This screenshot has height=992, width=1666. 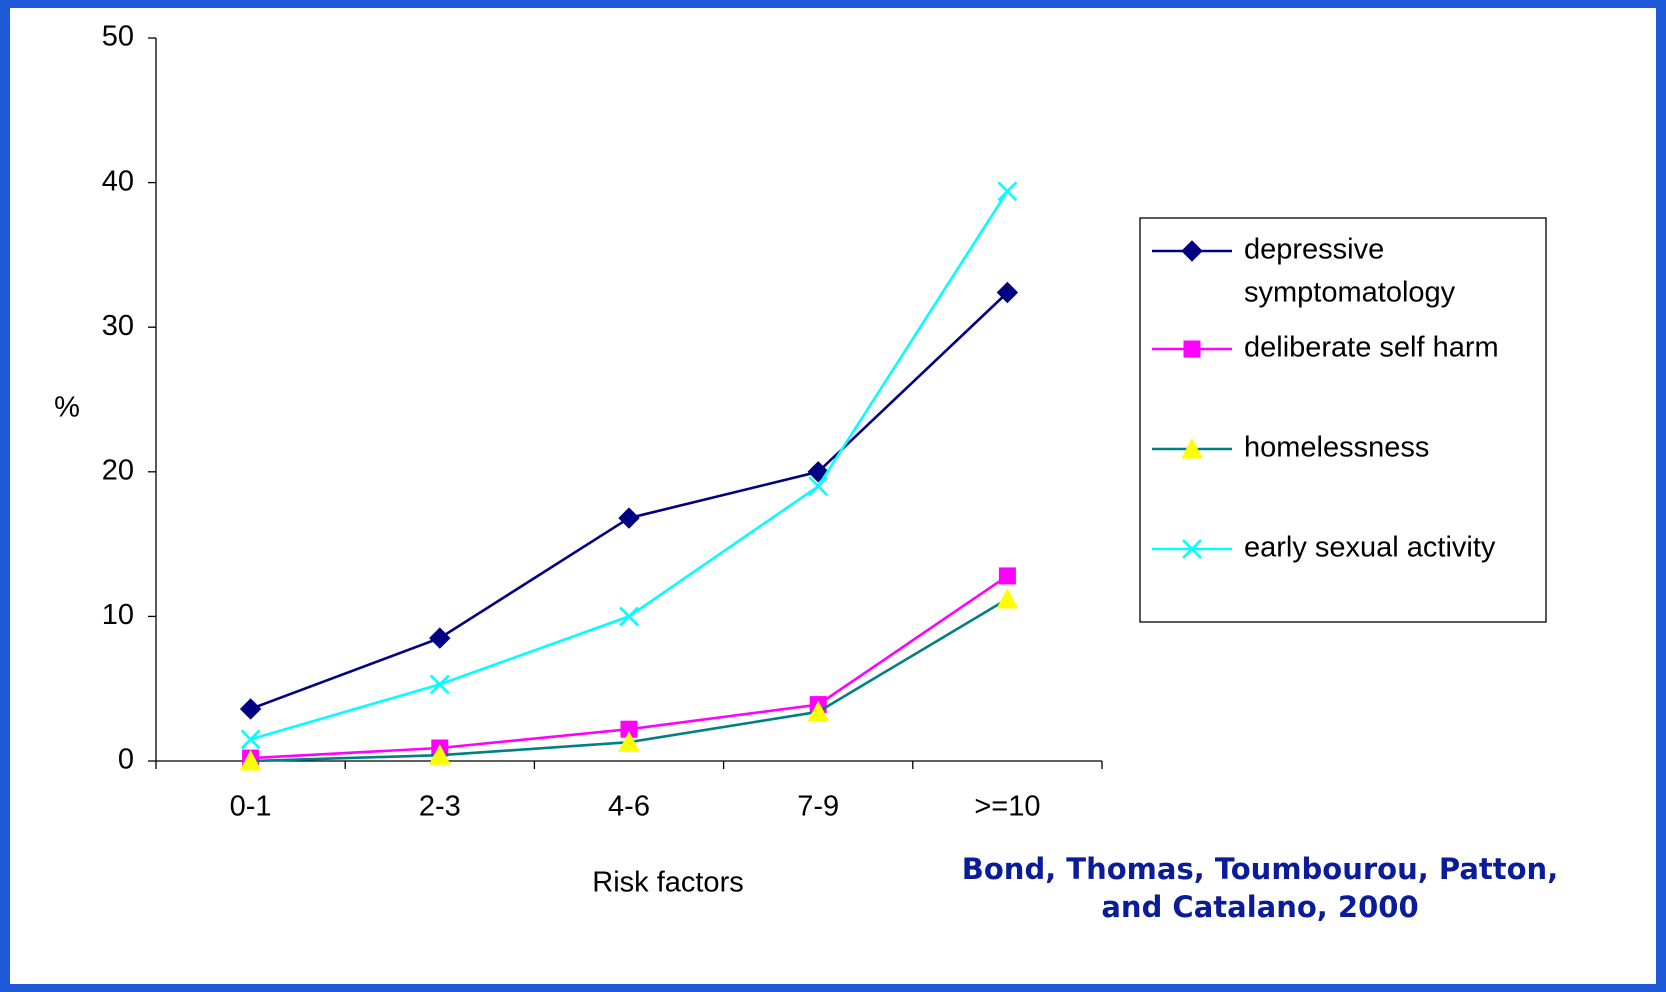 What do you see at coordinates (629, 807) in the screenshot?
I see `x-tick-label: 4-6` at bounding box center [629, 807].